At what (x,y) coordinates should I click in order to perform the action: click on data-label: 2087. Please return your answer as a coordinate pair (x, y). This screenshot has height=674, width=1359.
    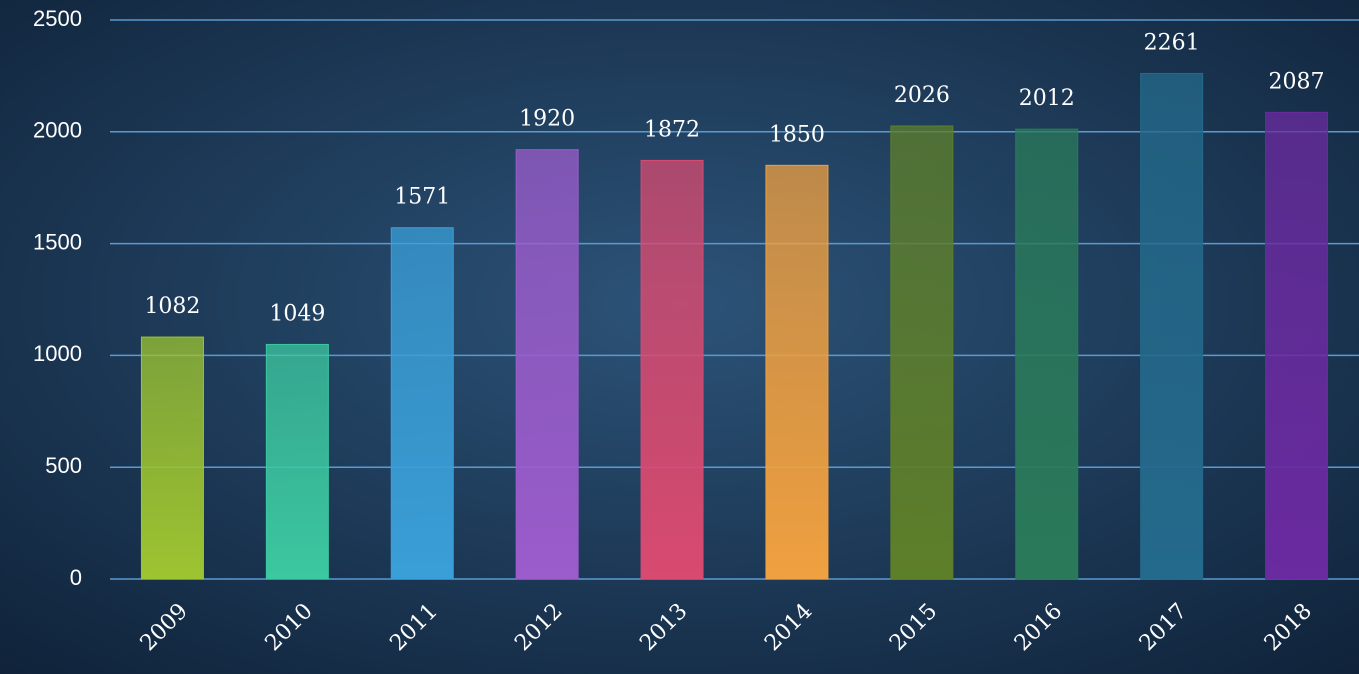
    Looking at the image, I should click on (1297, 81).